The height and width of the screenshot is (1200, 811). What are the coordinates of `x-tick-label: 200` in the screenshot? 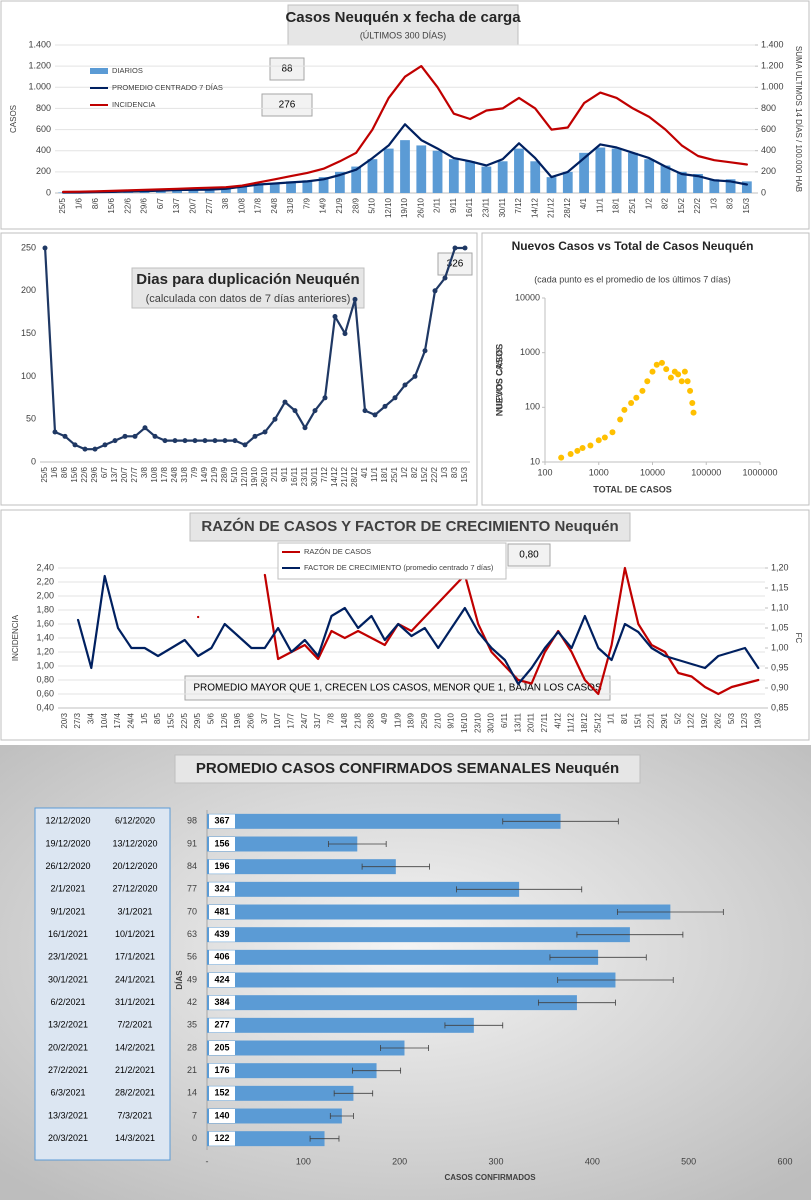 It's located at (399, 1161).